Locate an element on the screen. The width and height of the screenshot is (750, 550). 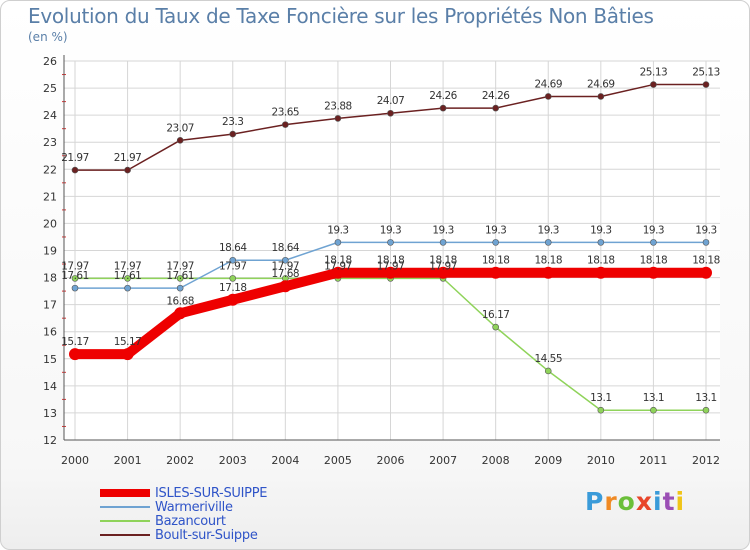
legend-item-boult: Boult-sur-Suippe is located at coordinates (183, 535).